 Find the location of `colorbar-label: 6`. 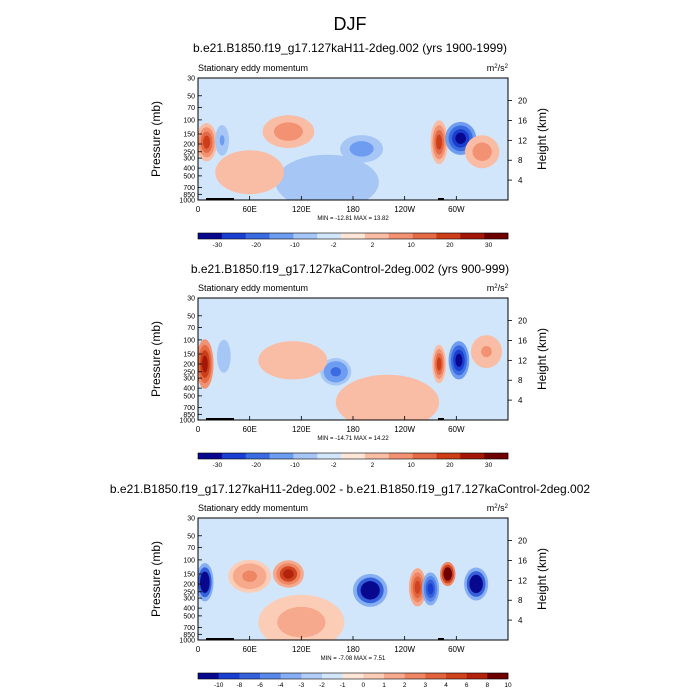

colorbar-label: 6 is located at coordinates (467, 685).